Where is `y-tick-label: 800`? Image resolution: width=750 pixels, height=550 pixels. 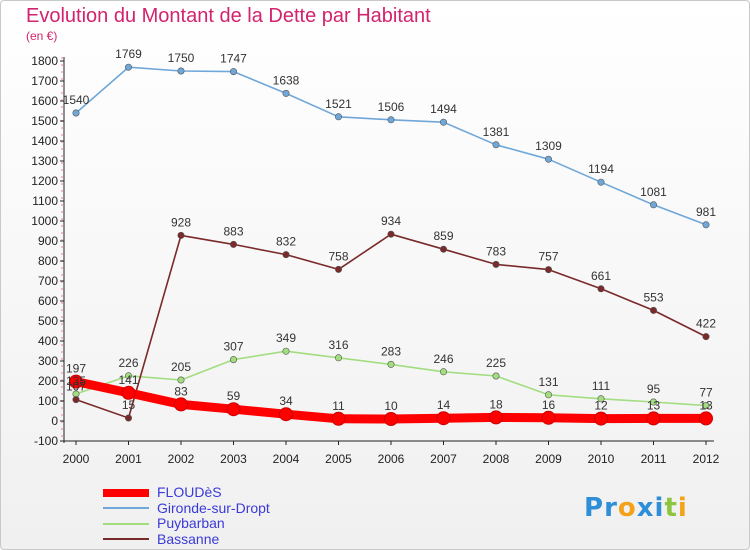
y-tick-label: 800 is located at coordinates (48, 261).